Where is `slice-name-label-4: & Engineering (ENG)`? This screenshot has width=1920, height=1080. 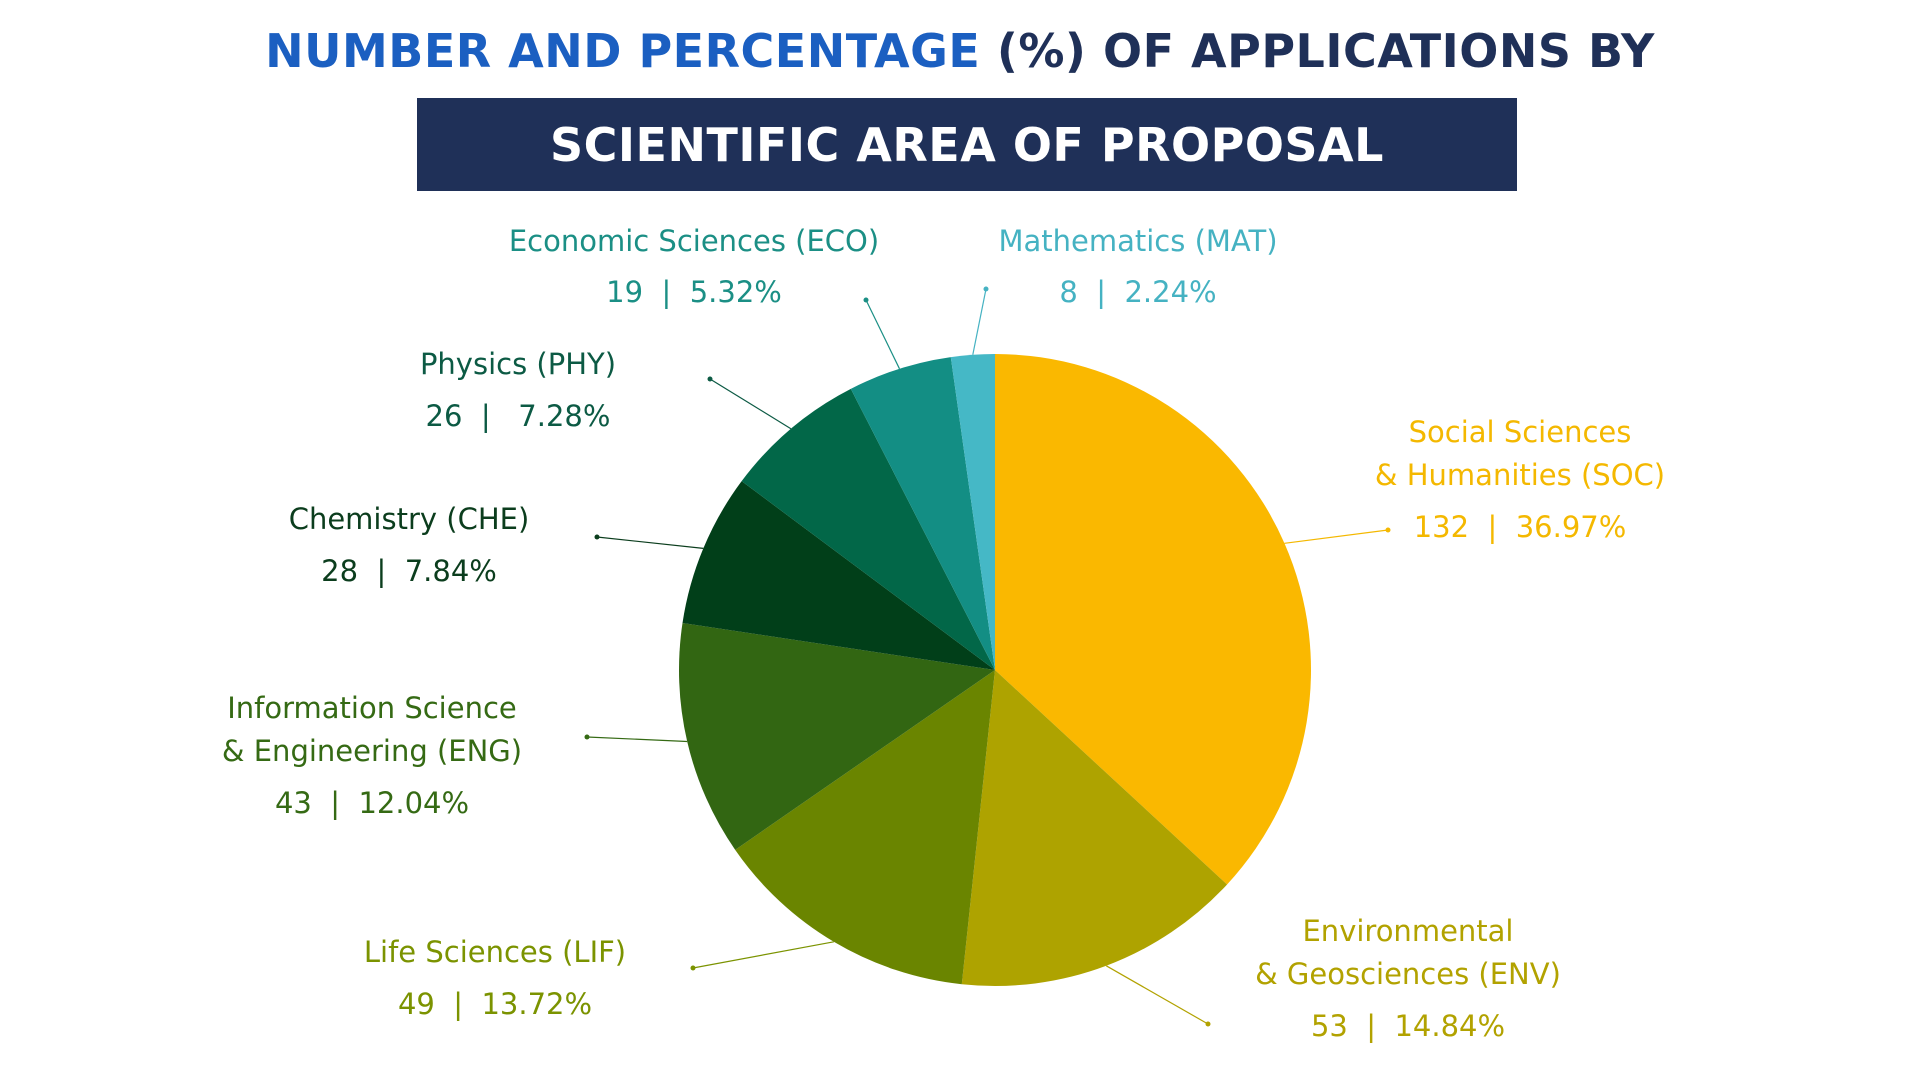 slice-name-label-4: & Engineering (ENG) is located at coordinates (372, 751).